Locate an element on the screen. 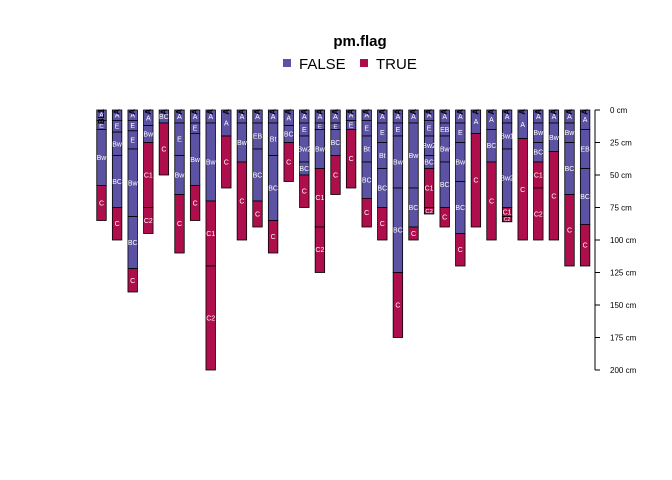  axis-tick-label: 100 cm is located at coordinates (623, 240).